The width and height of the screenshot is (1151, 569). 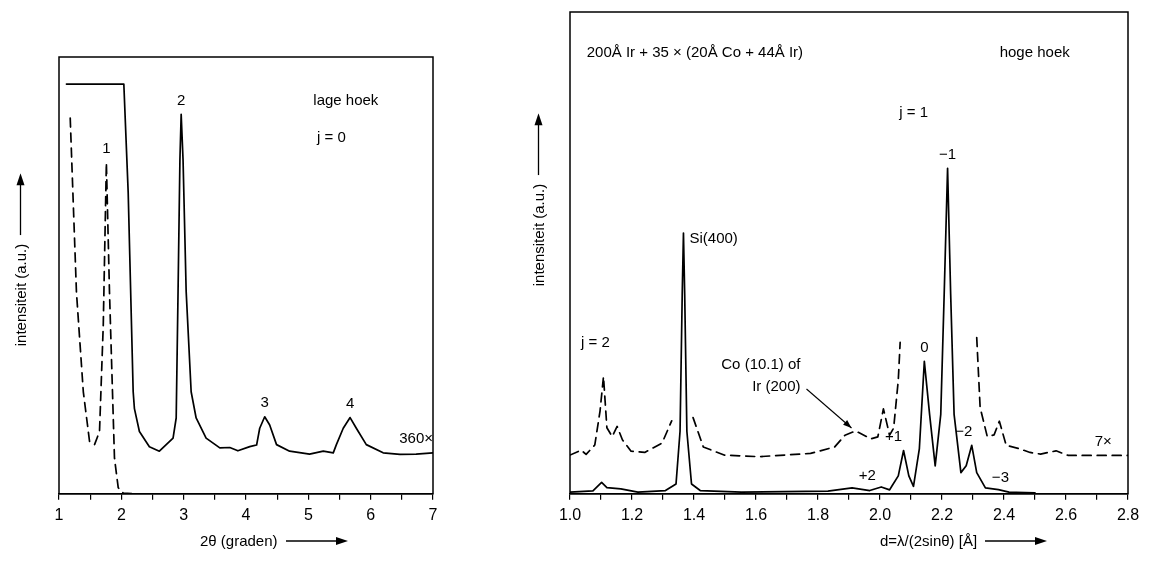 What do you see at coordinates (371, 514) in the screenshot?
I see `x-tick-label: 6` at bounding box center [371, 514].